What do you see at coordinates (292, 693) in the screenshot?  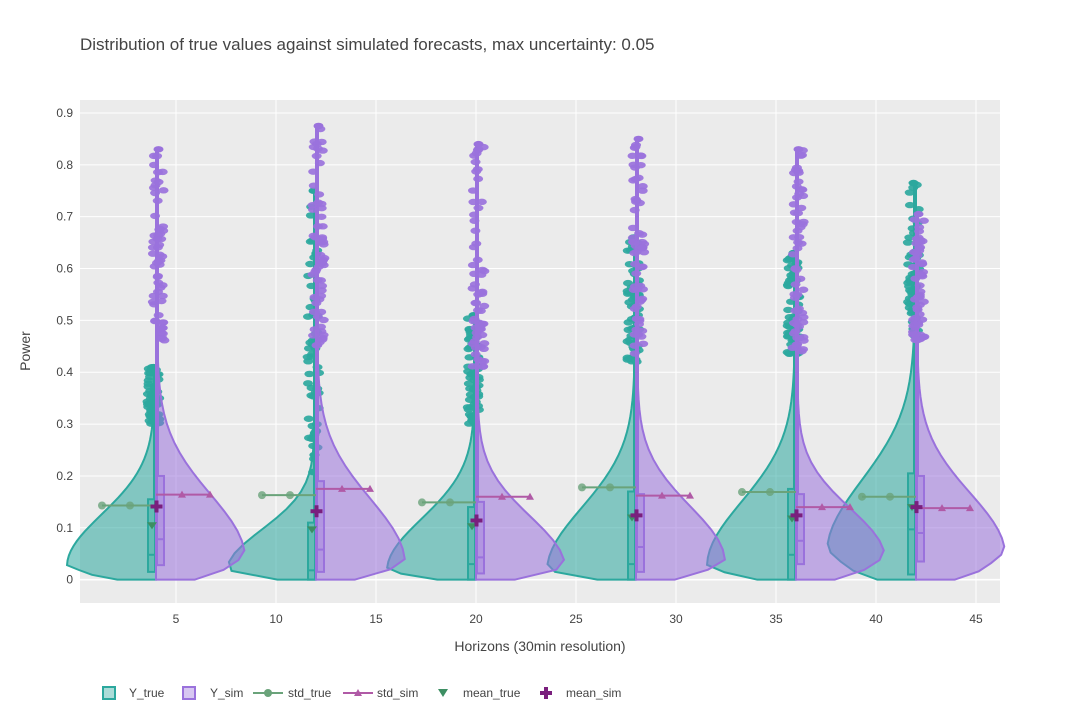 I see `legend-item-std-true: std_true` at bounding box center [292, 693].